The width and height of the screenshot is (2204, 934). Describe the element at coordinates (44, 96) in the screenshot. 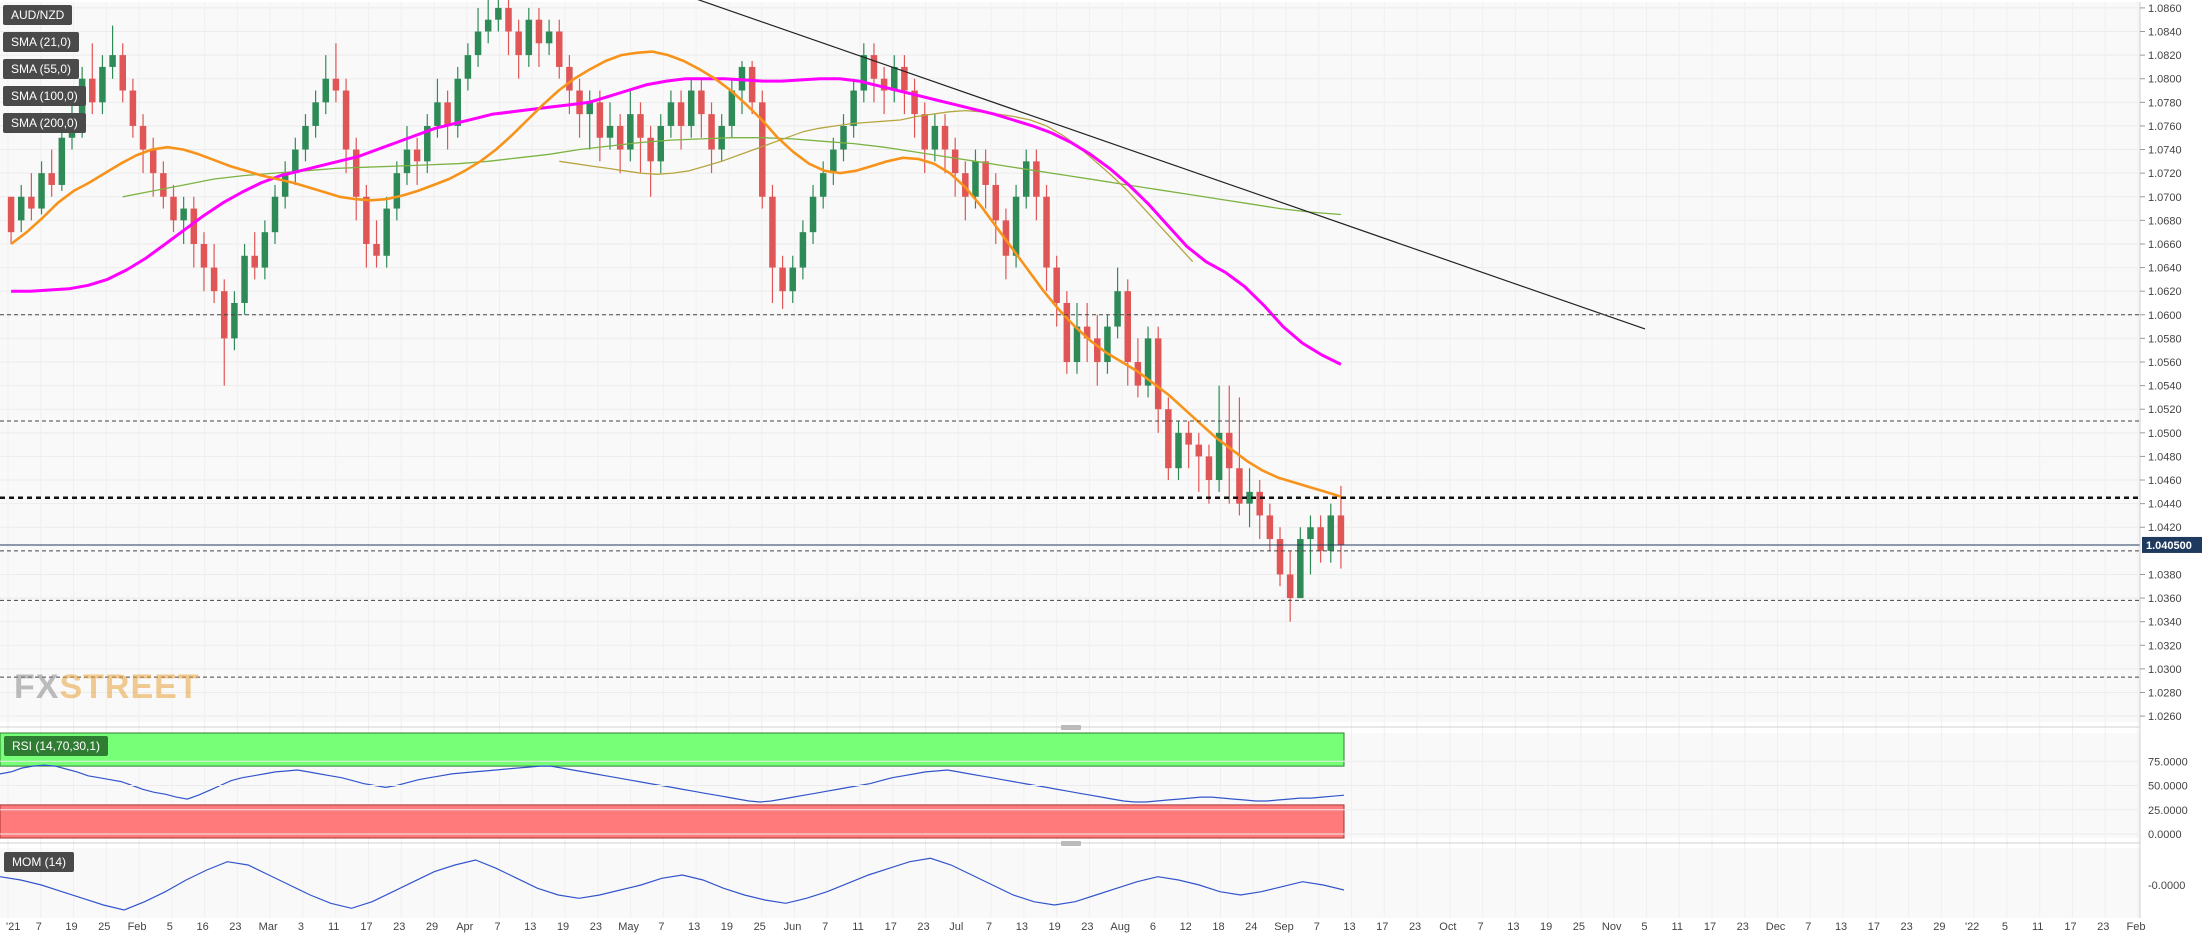

I see `sma100-legend: SMA (100,0)` at that location.